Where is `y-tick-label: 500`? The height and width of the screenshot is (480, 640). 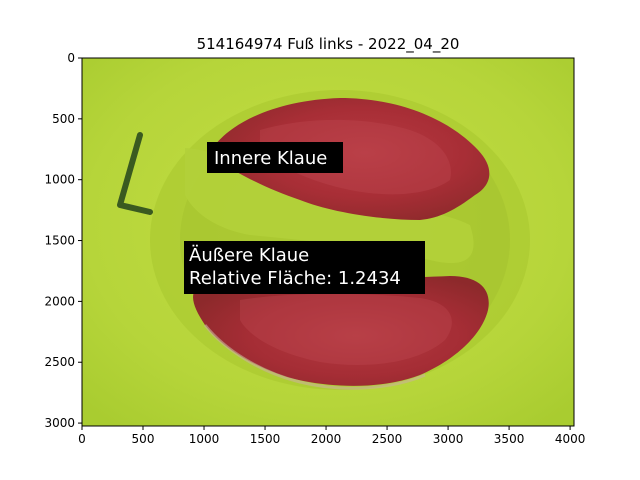
y-tick-label: 500 is located at coordinates (63, 119).